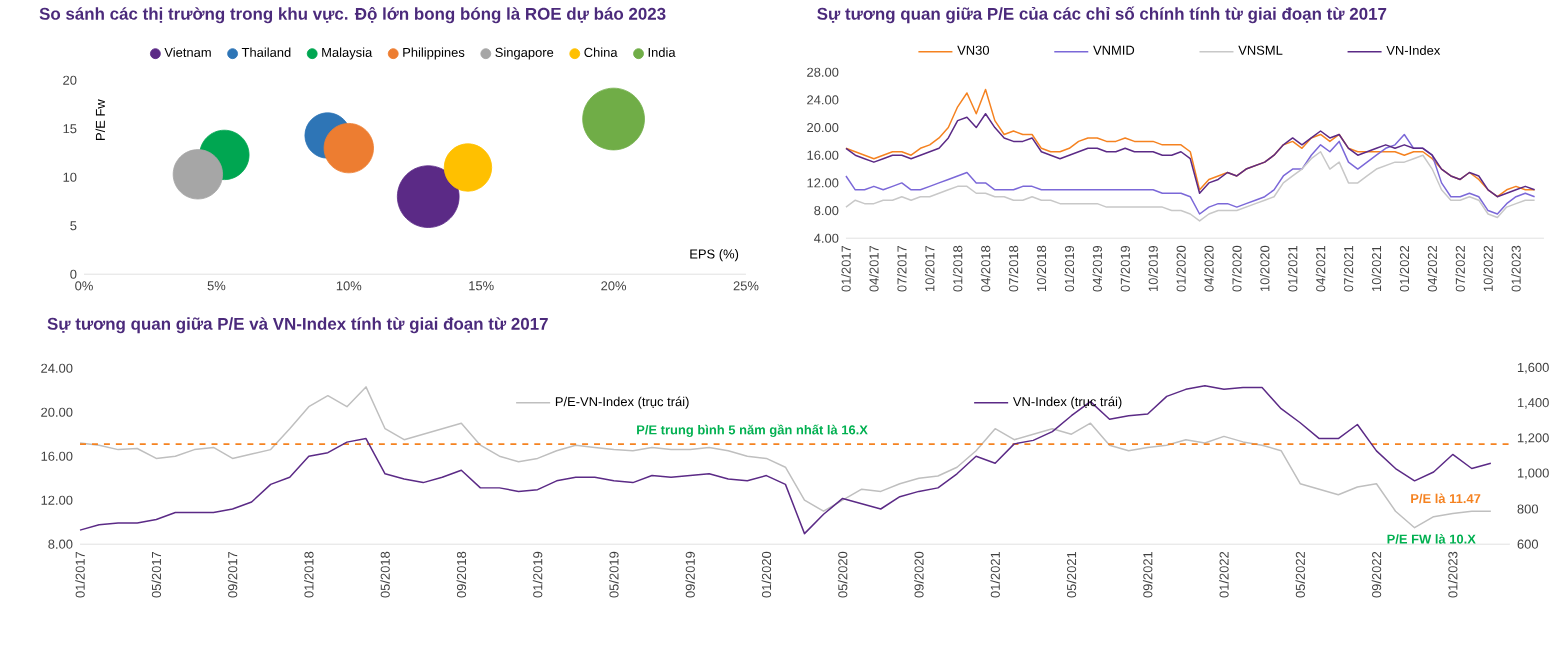  What do you see at coordinates (352, 15) in the screenshot?
I see `chart-title: So sánh các thị trường trong khu vực. Độ lớn bong bóng là ROE dự báo 2023` at bounding box center [352, 15].